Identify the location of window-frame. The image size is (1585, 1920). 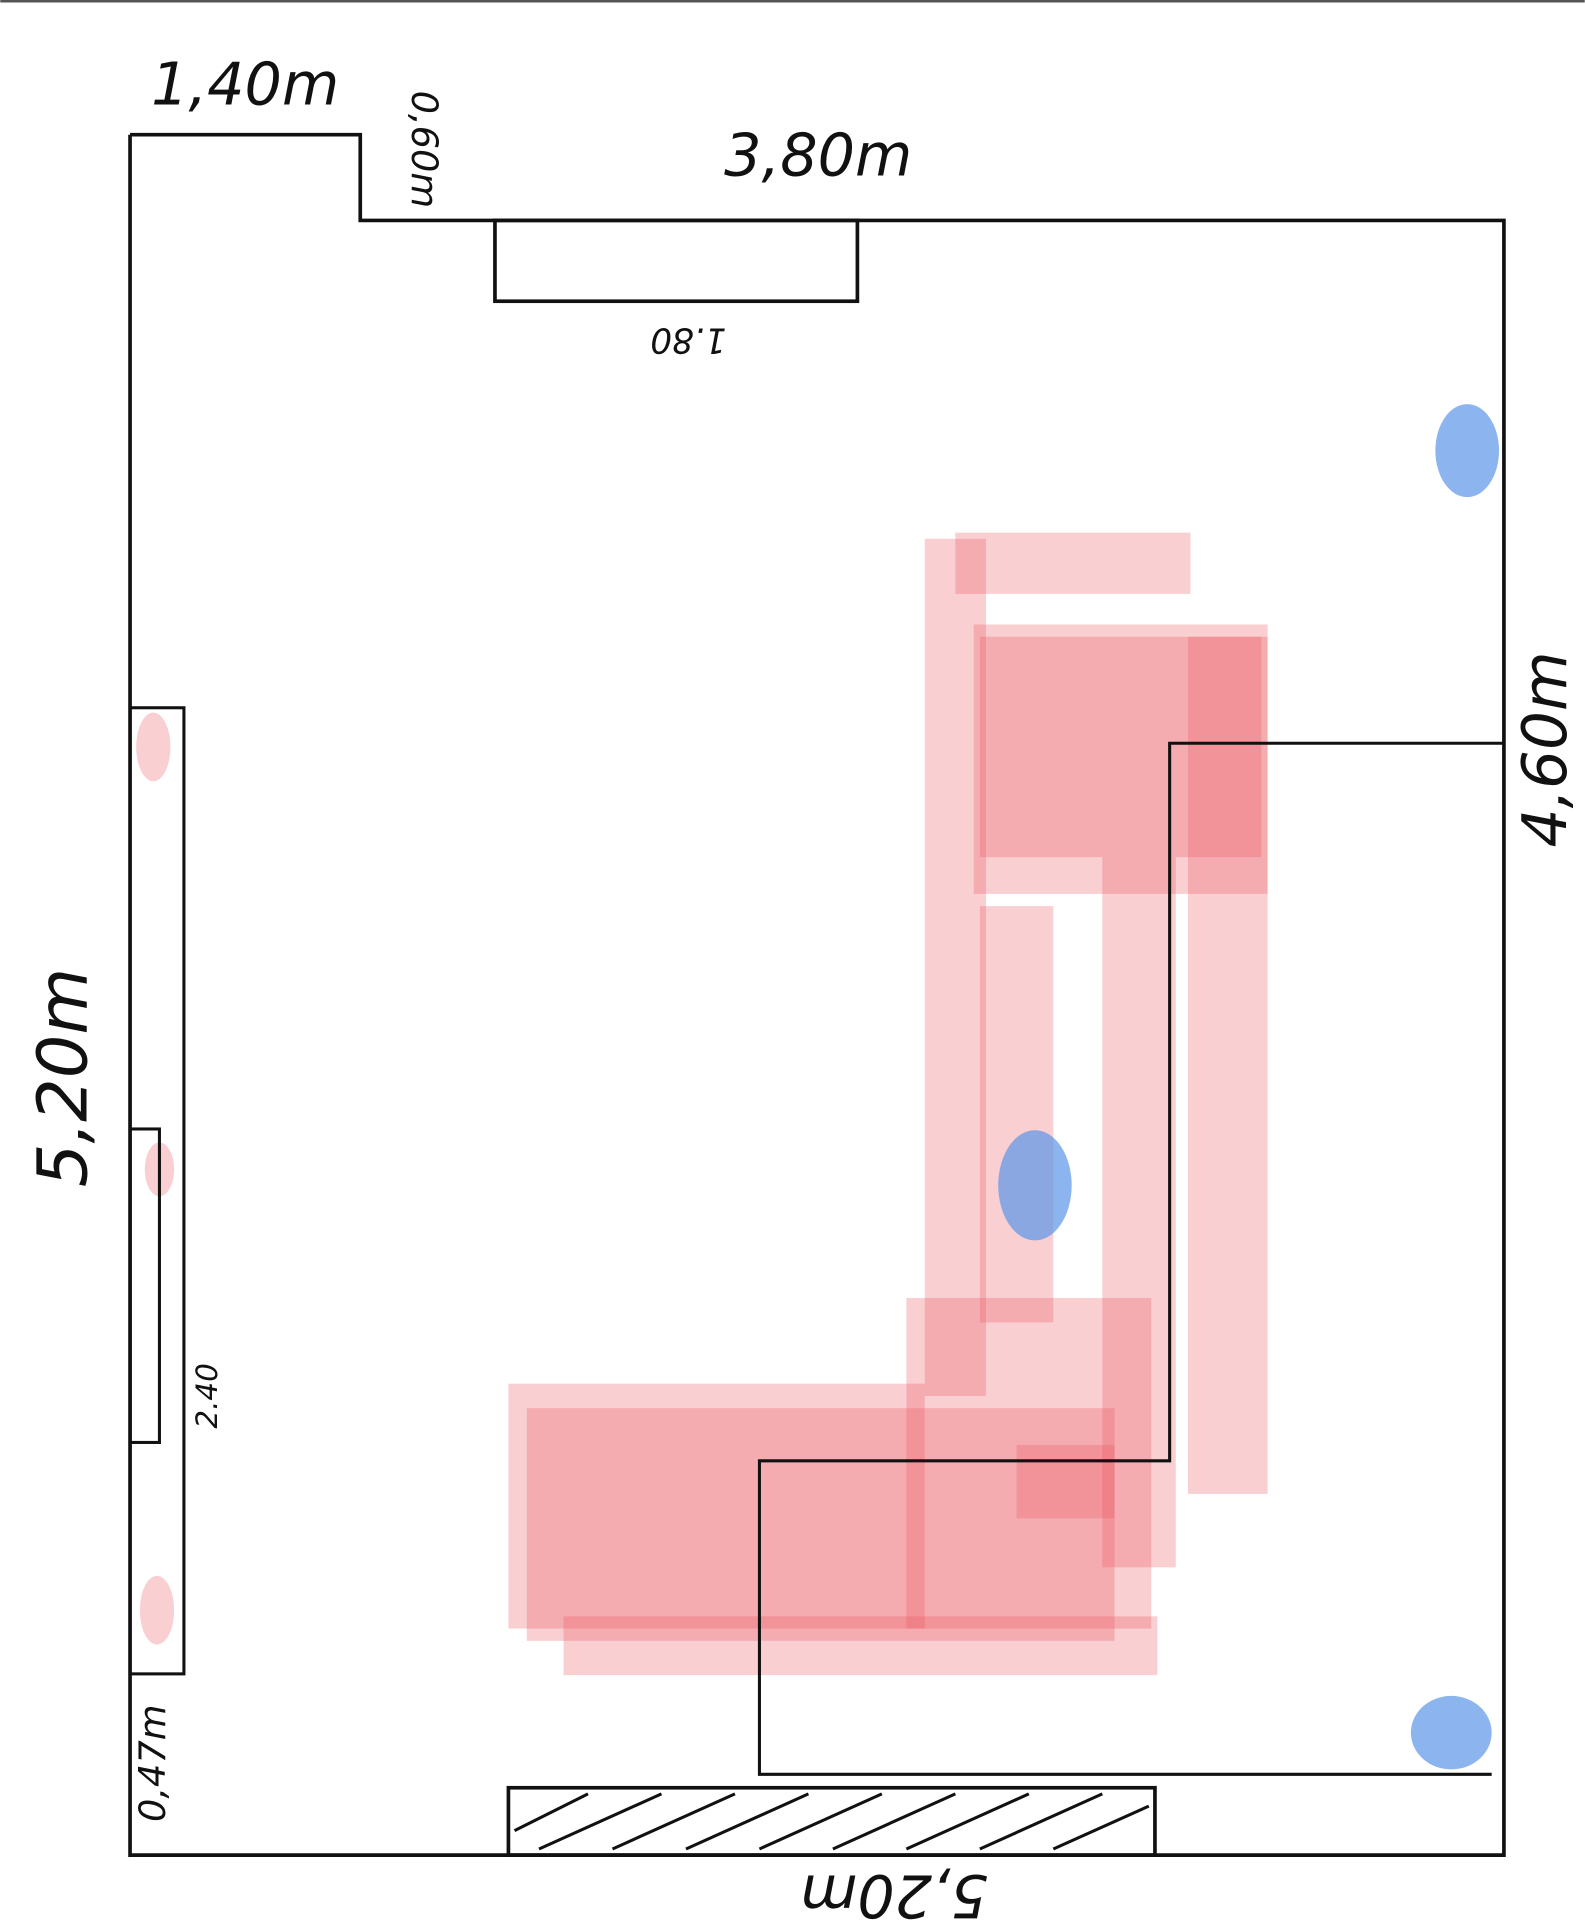
(144, 1285).